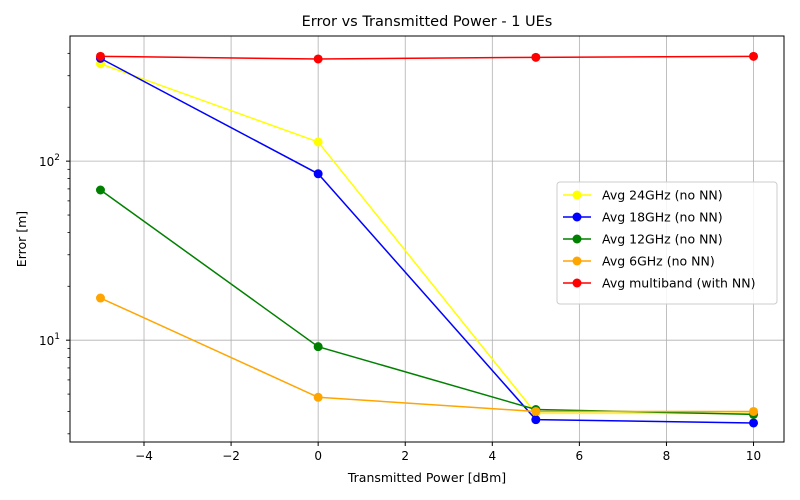 This screenshot has height=500, width=800. I want to click on legend-box, so click(667, 243).